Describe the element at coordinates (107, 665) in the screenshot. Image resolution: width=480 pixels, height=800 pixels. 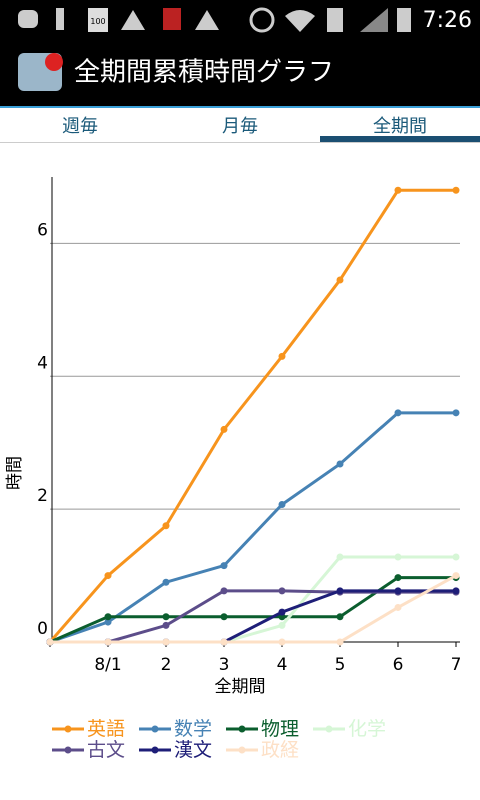
I see `x-tick-label: 8/1` at that location.